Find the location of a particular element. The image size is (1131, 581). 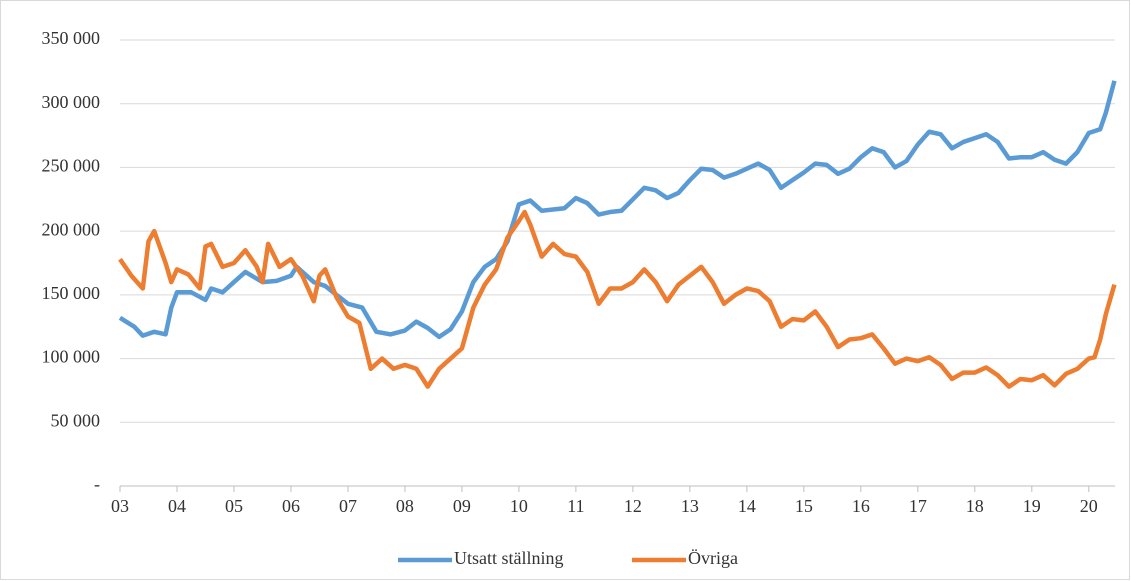

y-tick-label: 200 000 is located at coordinates (71, 229).